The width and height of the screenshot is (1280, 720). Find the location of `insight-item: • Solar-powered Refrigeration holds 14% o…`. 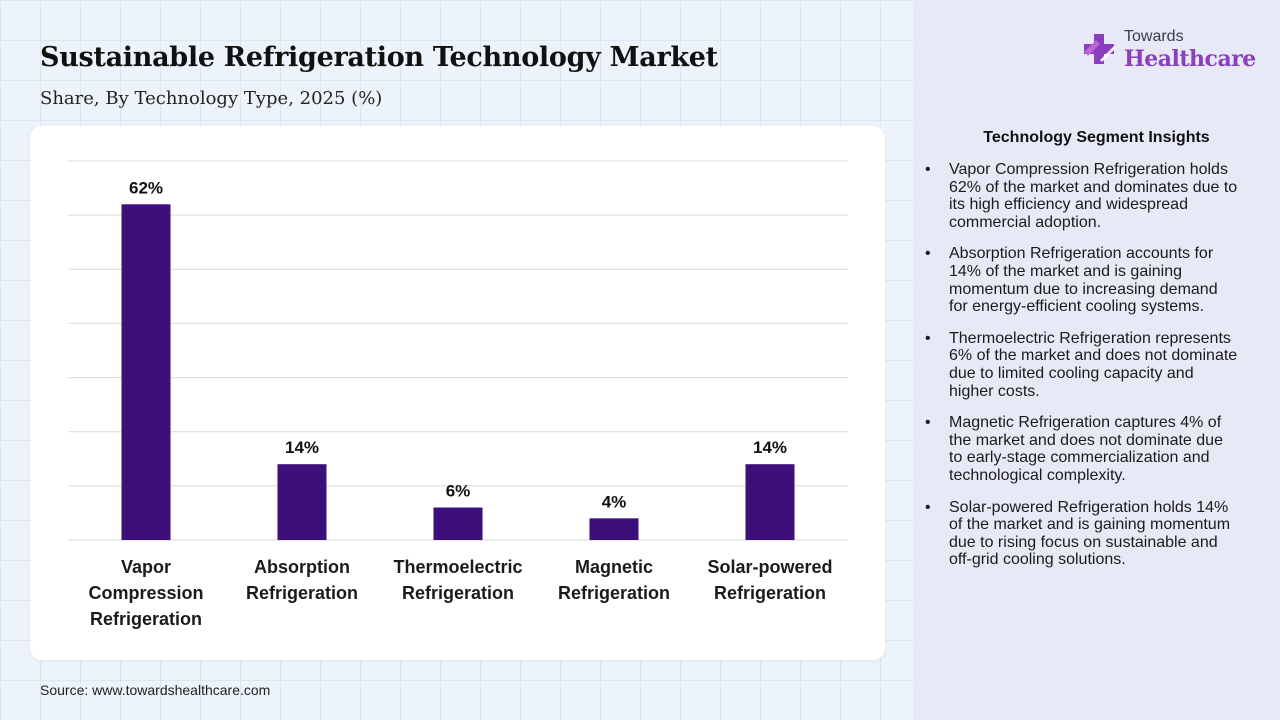

insight-item: • Solar-powered Refrigeration holds 14% o… is located at coordinates (1081, 534).